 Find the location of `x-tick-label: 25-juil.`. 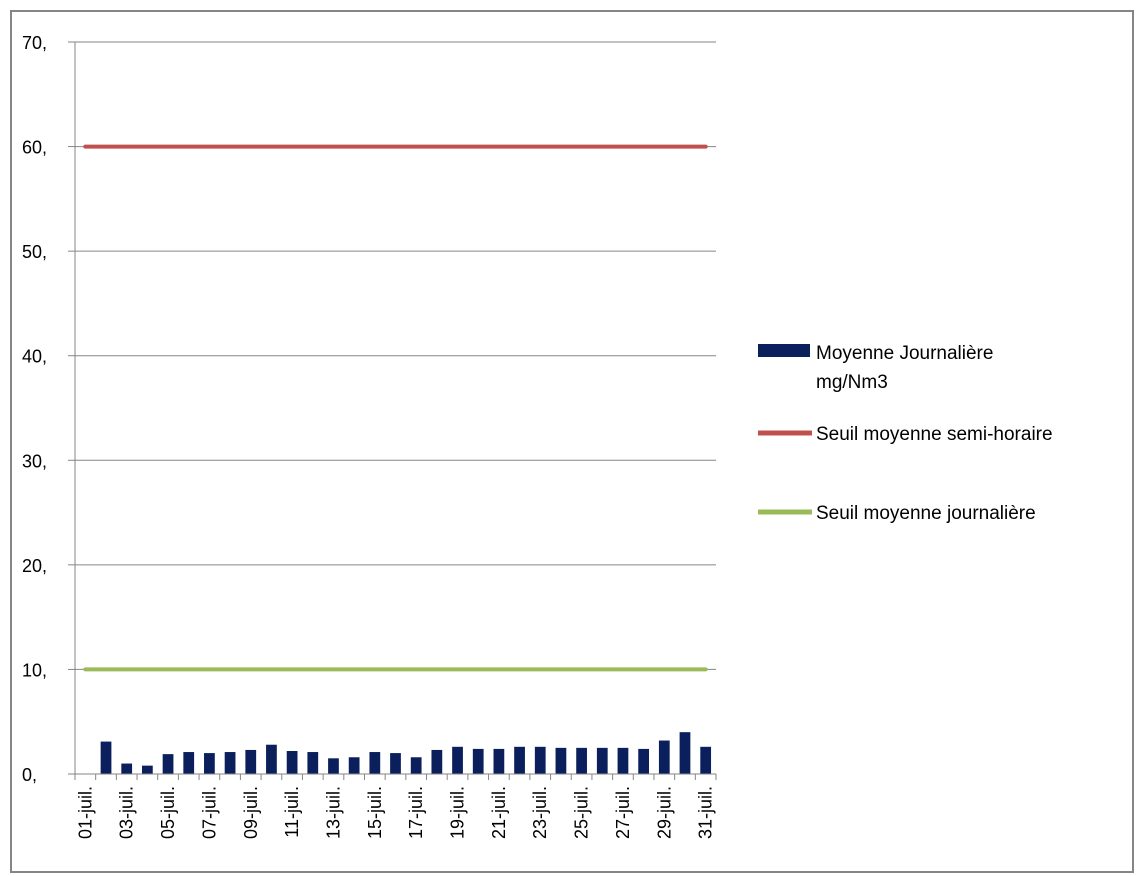

x-tick-label: 25-juil. is located at coordinates (582, 812).